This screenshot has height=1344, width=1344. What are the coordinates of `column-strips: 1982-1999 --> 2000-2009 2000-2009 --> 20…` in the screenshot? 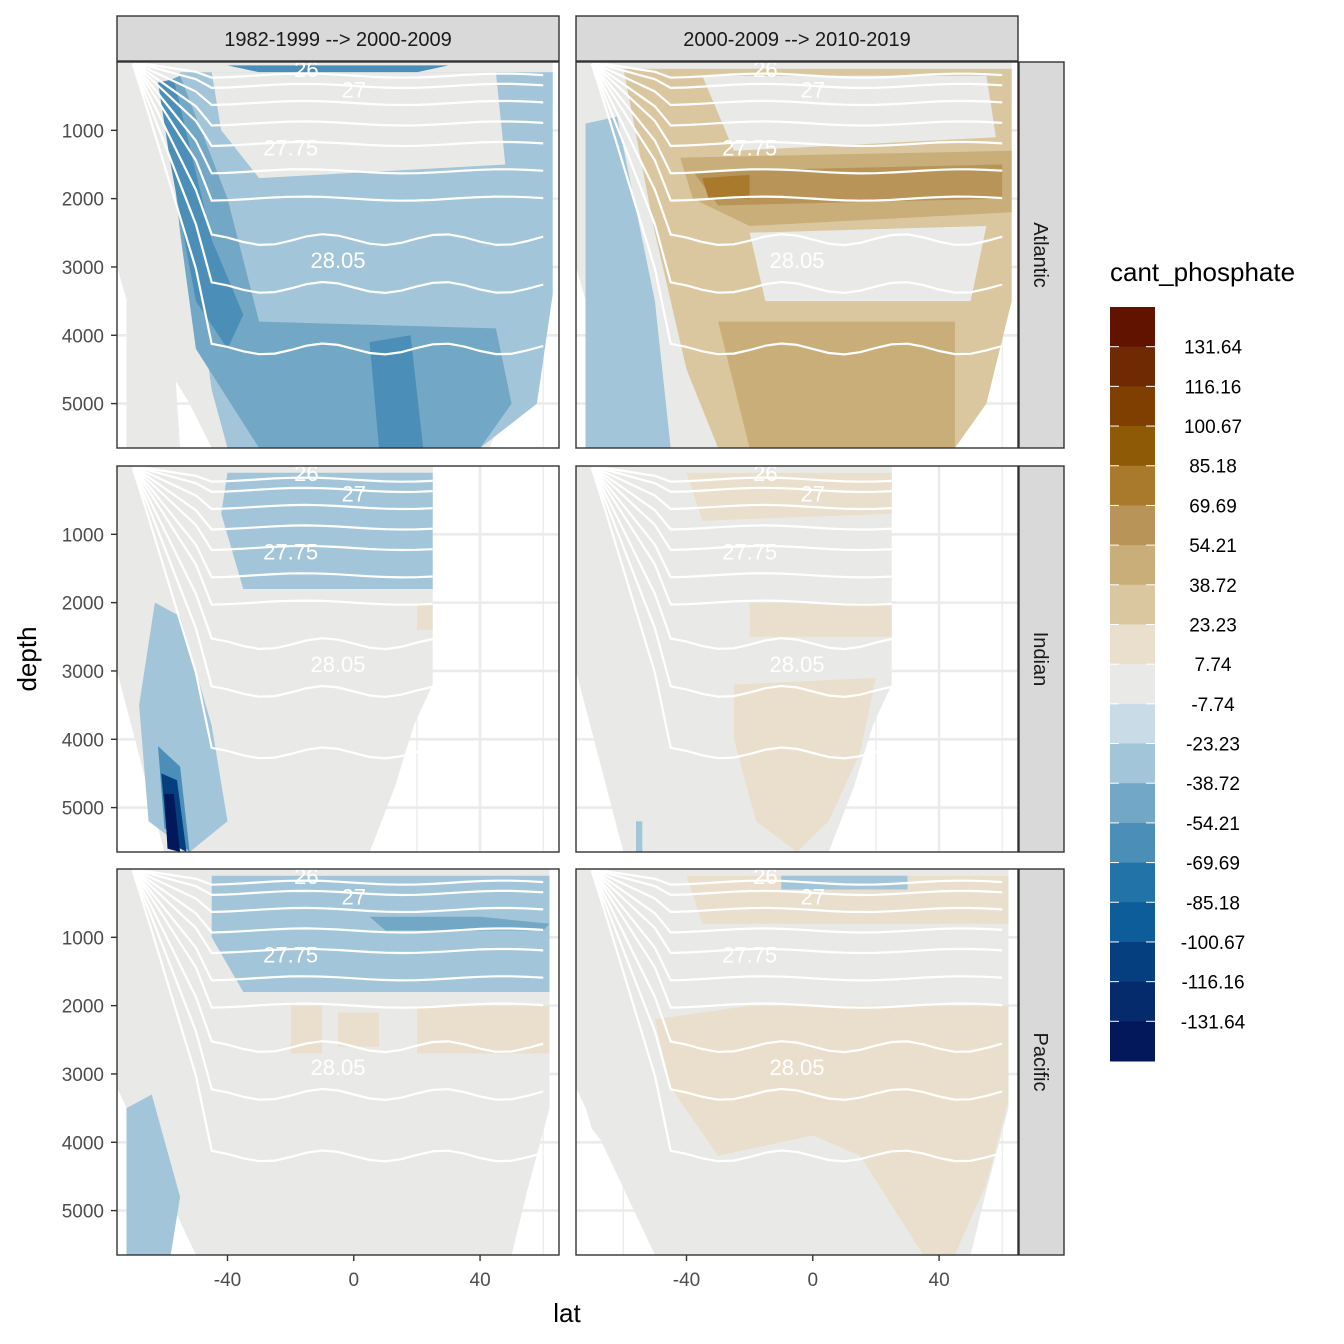 It's located at (567, 38).